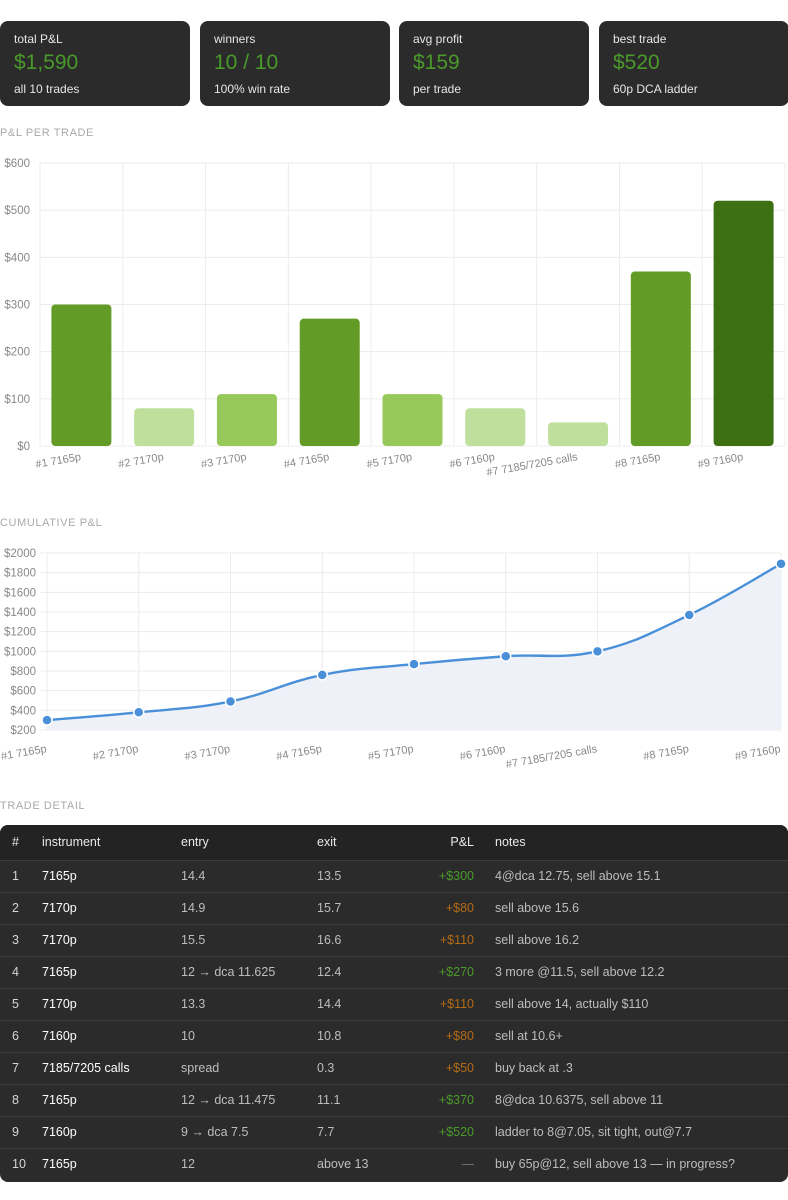 The width and height of the screenshot is (788, 1200). I want to click on y-tick-label: $100, so click(17, 400).